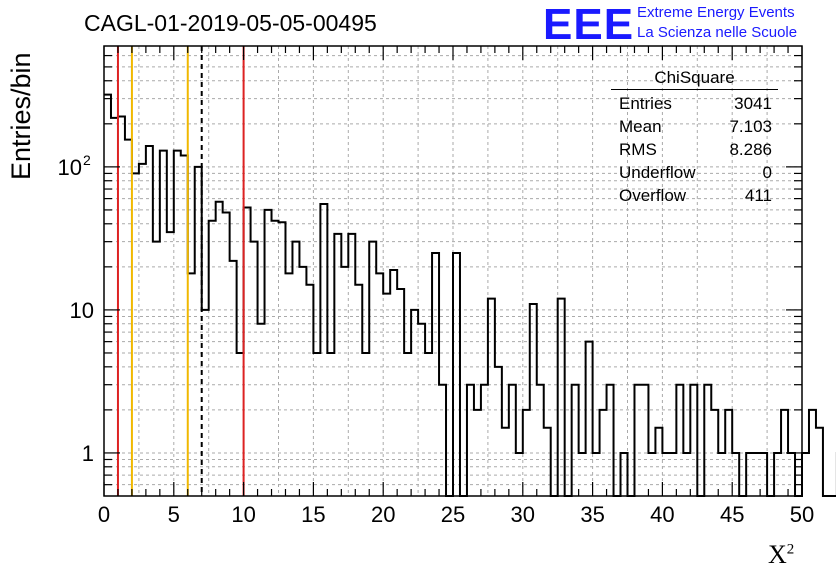  I want to click on stats-label: Mean, so click(640, 126).